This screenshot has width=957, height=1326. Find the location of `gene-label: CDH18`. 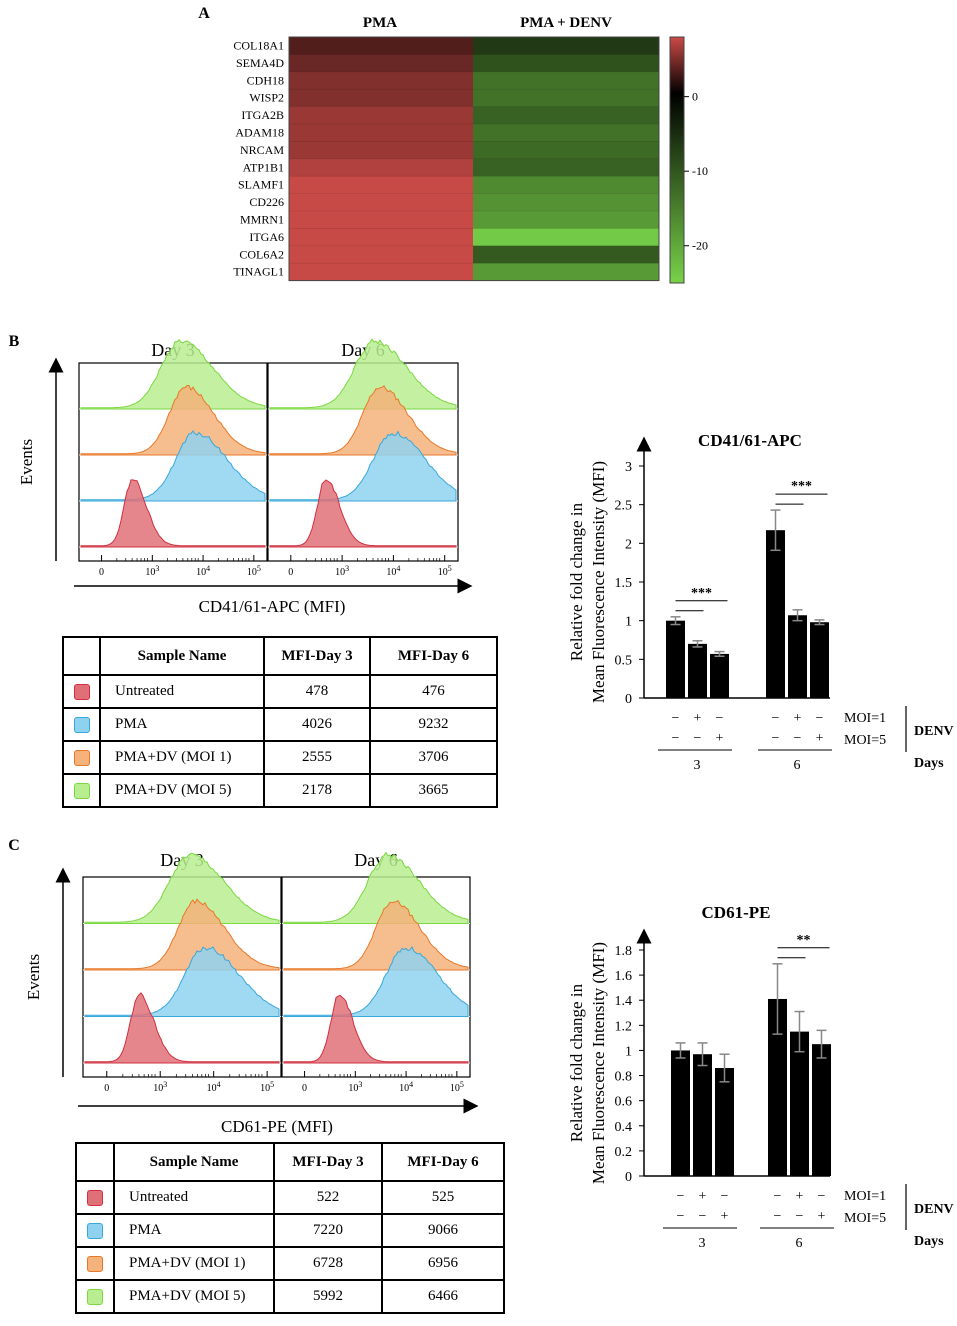

gene-label: CDH18 is located at coordinates (265, 80).